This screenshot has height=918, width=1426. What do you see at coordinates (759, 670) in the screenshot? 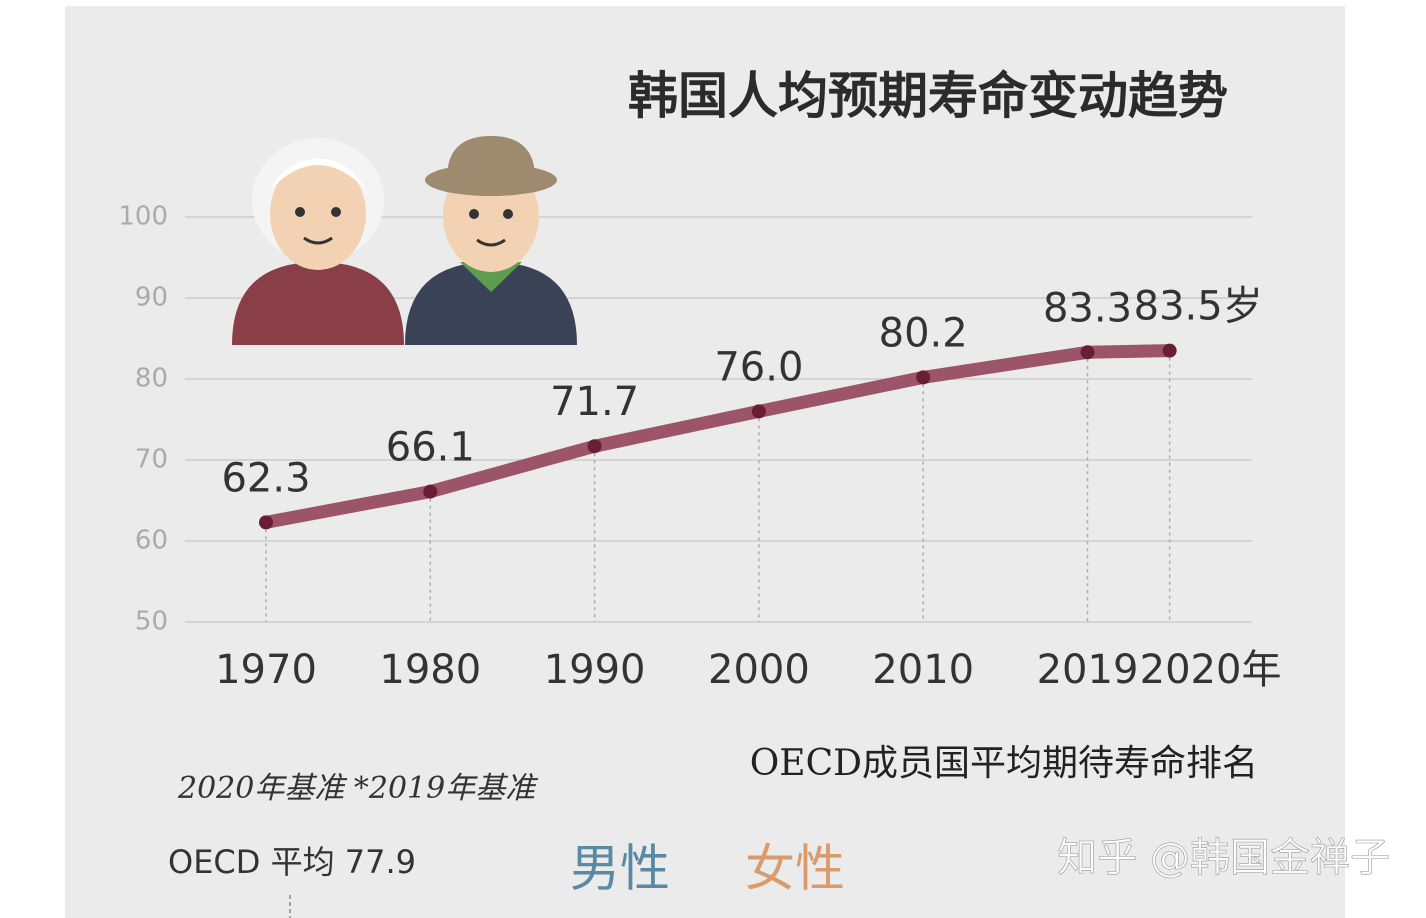
I see `x-tick-label: 2000` at bounding box center [759, 670].